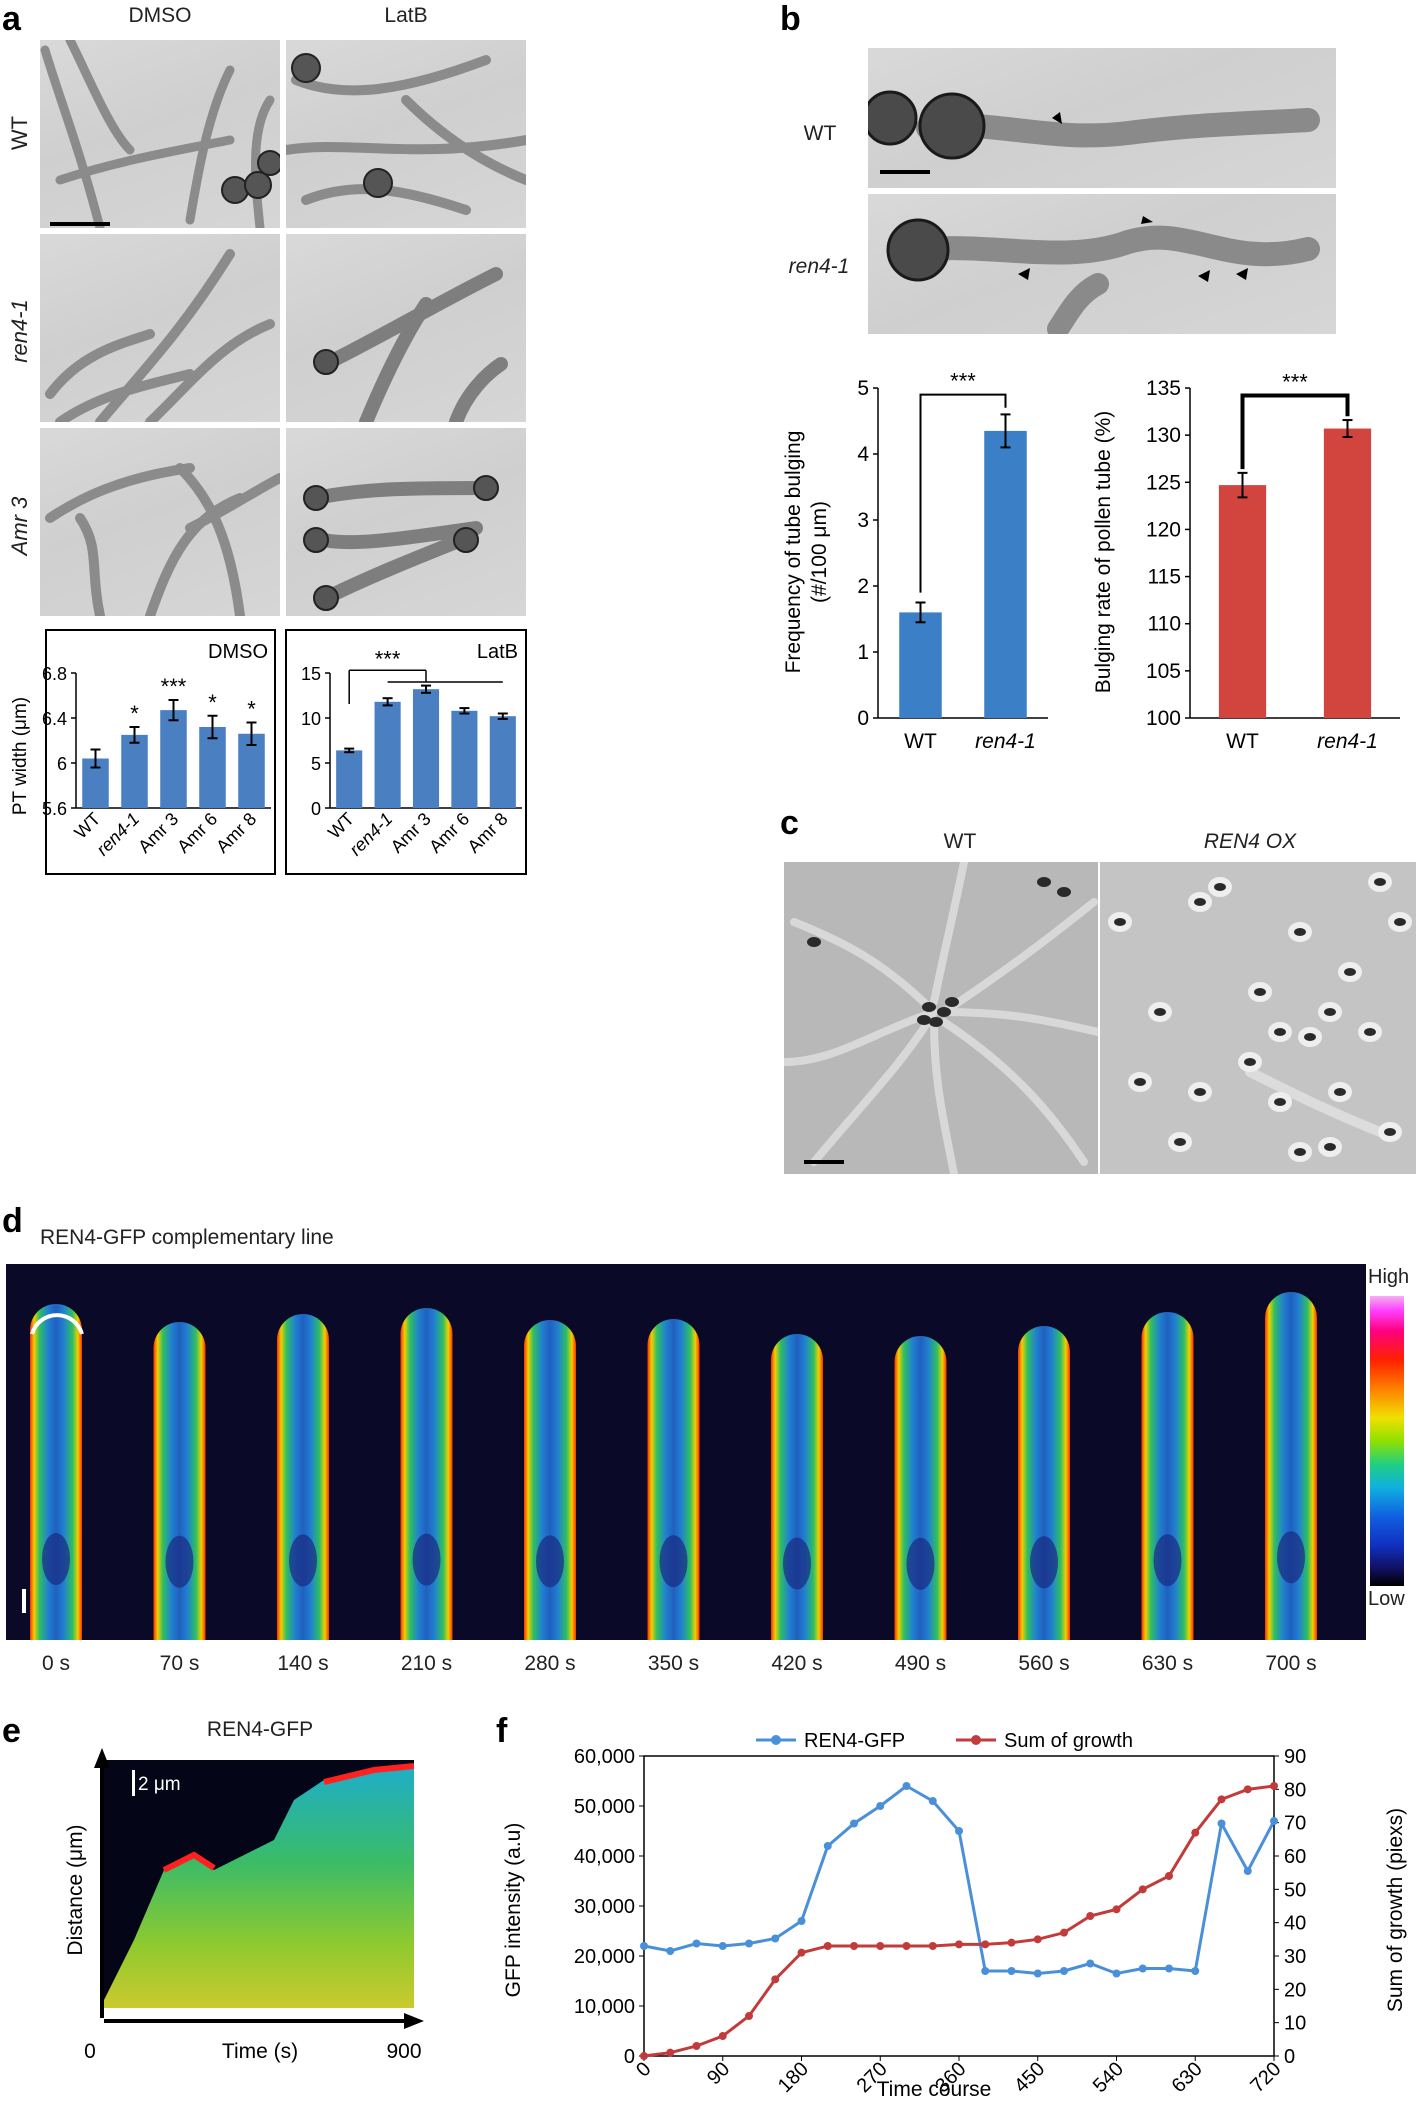 The image size is (1422, 2105). What do you see at coordinates (488, 833) in the screenshot?
I see `x-tick-label: Amr 8` at bounding box center [488, 833].